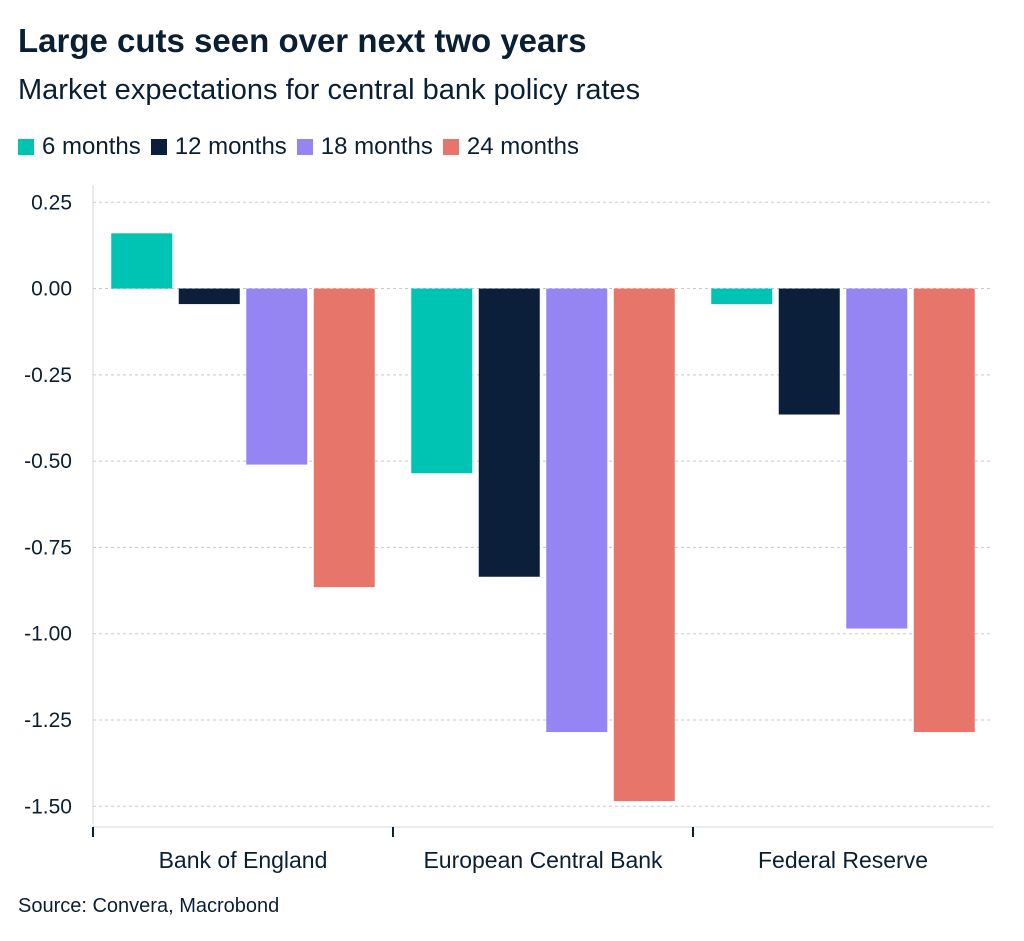 Image resolution: width=1024 pixels, height=941 pixels. Describe the element at coordinates (48, 375) in the screenshot. I see `y-tick-label: -0.25` at that location.